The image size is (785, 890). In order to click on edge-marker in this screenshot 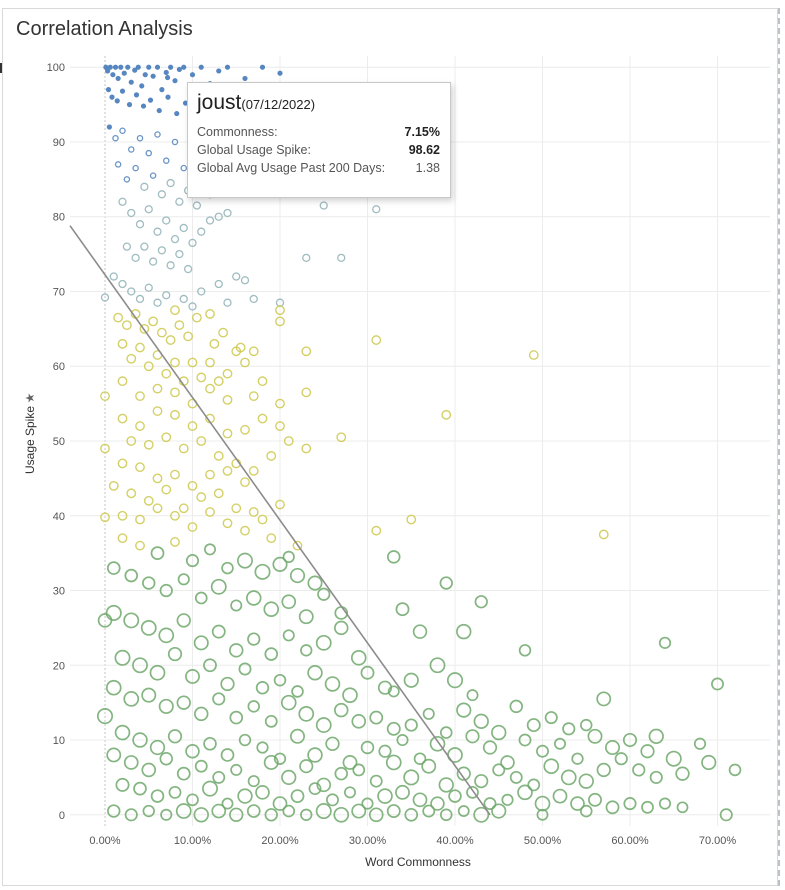, I will do `click(1, 68)`.